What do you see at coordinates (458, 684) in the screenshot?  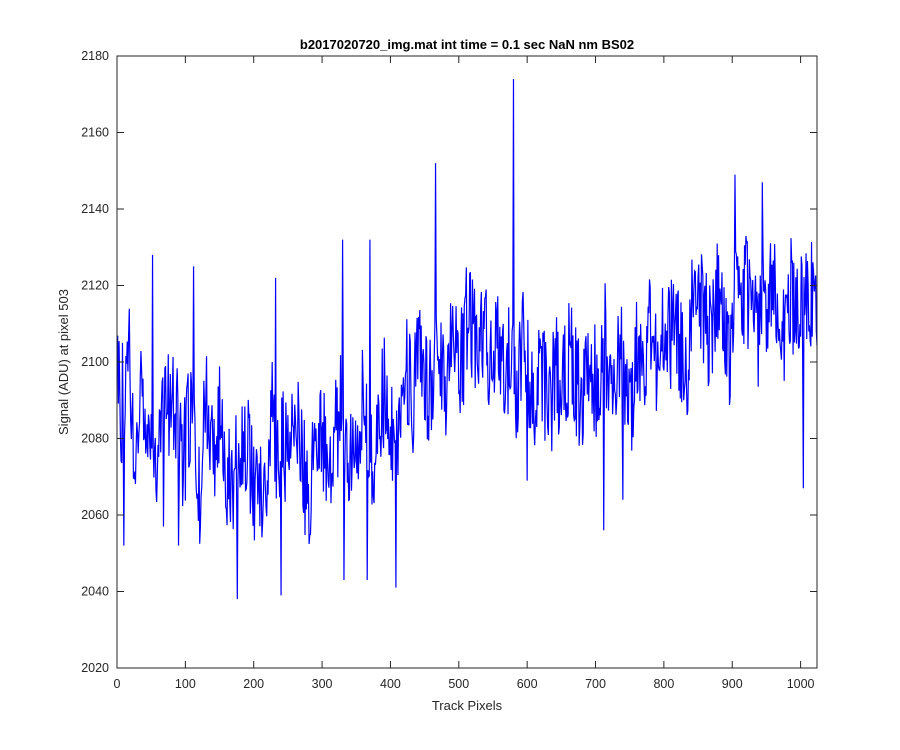 I see `x-tick-label: 500` at bounding box center [458, 684].